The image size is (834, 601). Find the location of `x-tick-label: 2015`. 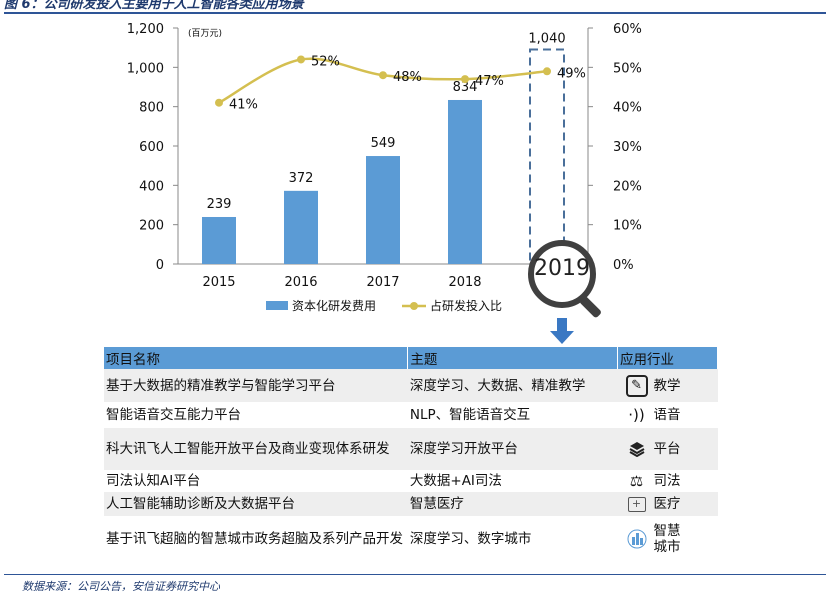

x-tick-label: 2015 is located at coordinates (218, 282).